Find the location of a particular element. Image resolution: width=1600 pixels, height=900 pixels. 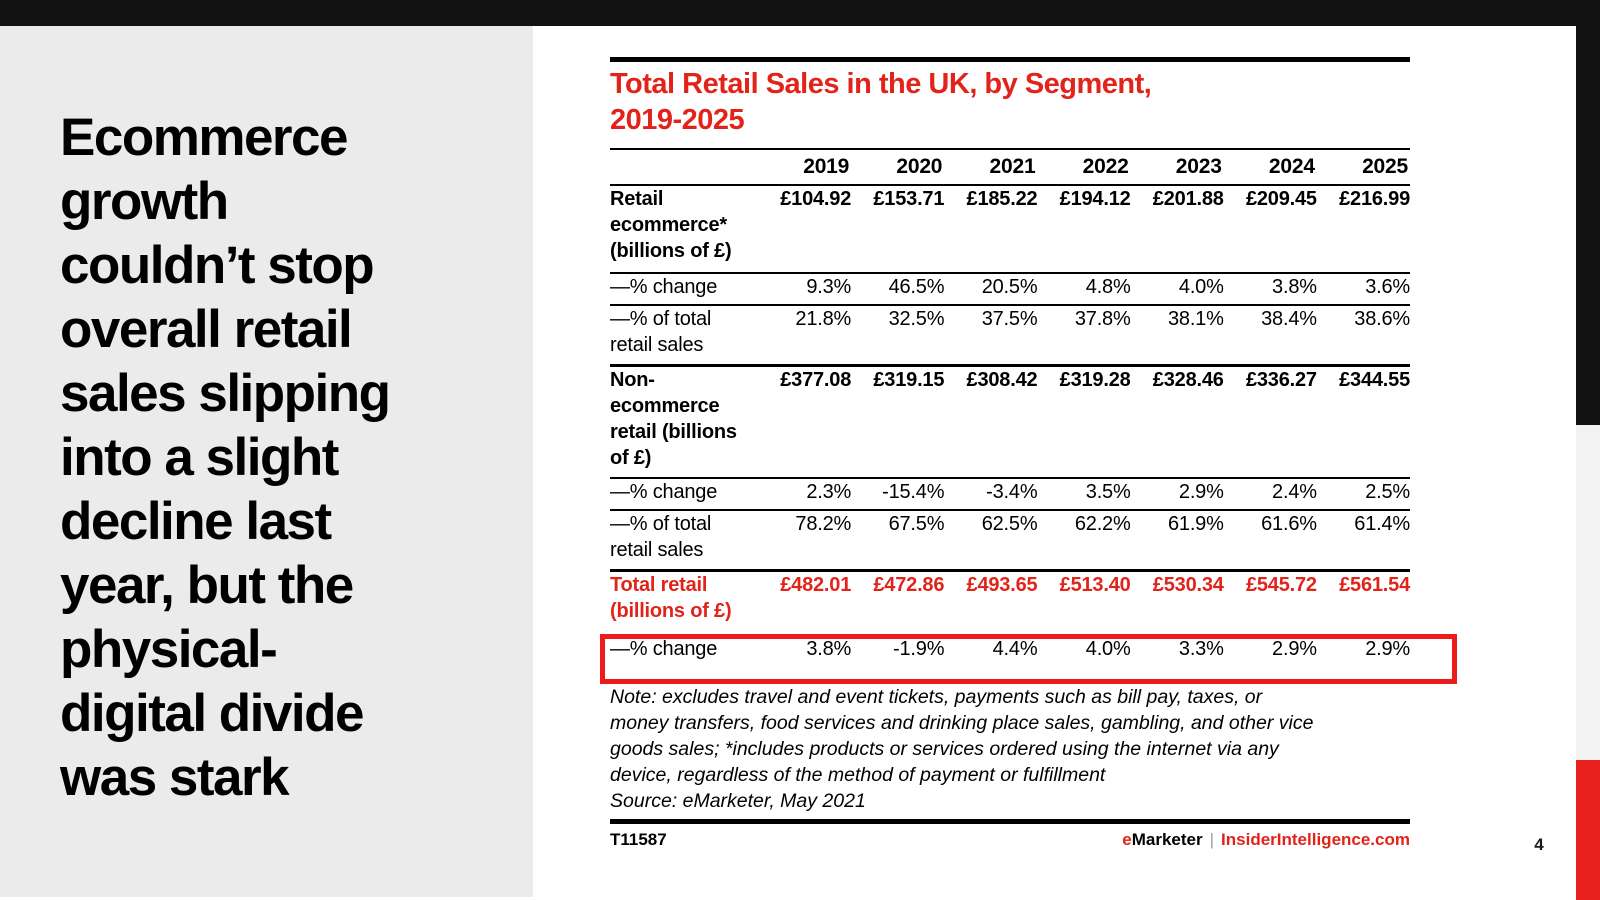

brand-lockup: eMarketer | InsiderIntelligence.com is located at coordinates (1266, 840).